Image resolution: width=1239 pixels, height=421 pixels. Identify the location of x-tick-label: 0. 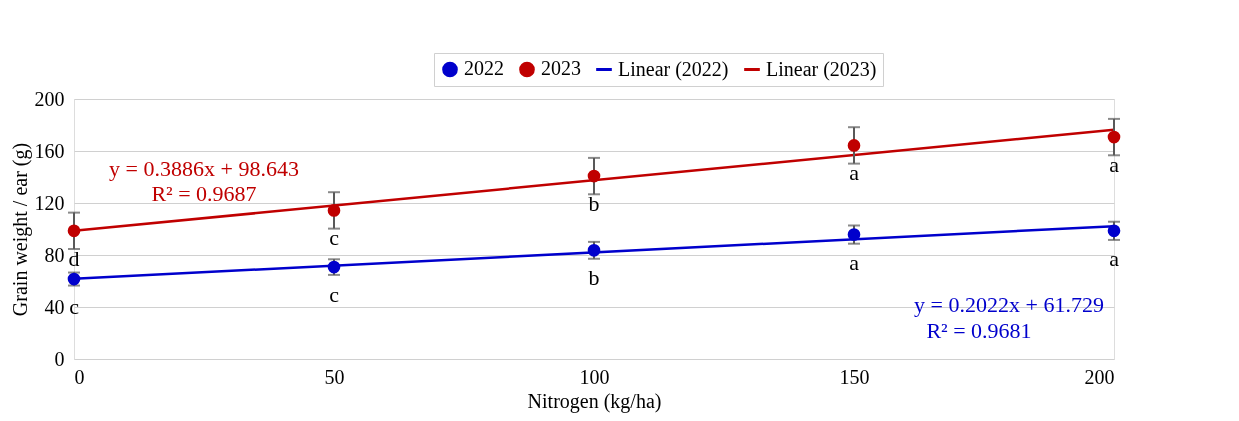
(79, 376).